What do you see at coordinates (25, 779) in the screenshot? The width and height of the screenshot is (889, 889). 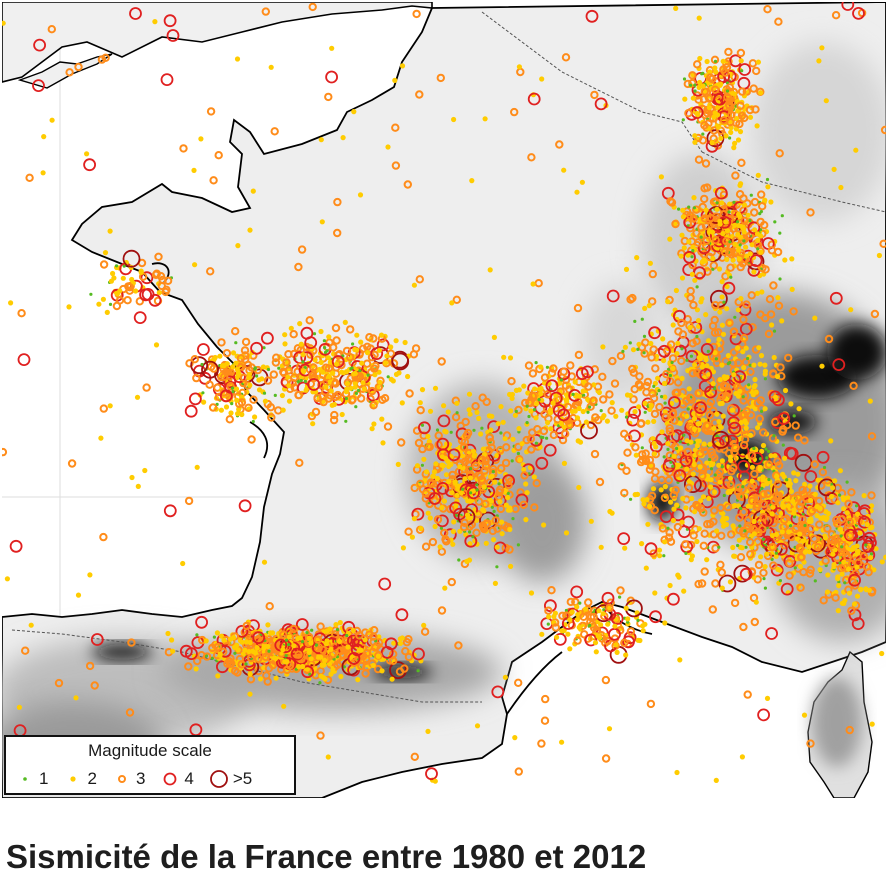 I see `legend-symbol-icon` at bounding box center [25, 779].